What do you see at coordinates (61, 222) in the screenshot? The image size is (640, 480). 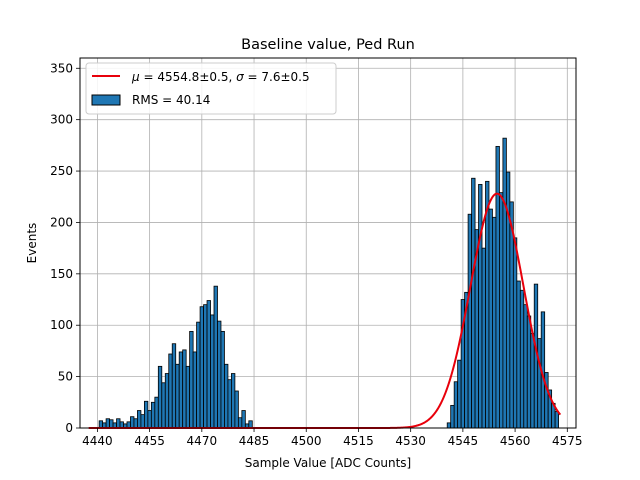 I see `y-tick-label: 200` at bounding box center [61, 222].